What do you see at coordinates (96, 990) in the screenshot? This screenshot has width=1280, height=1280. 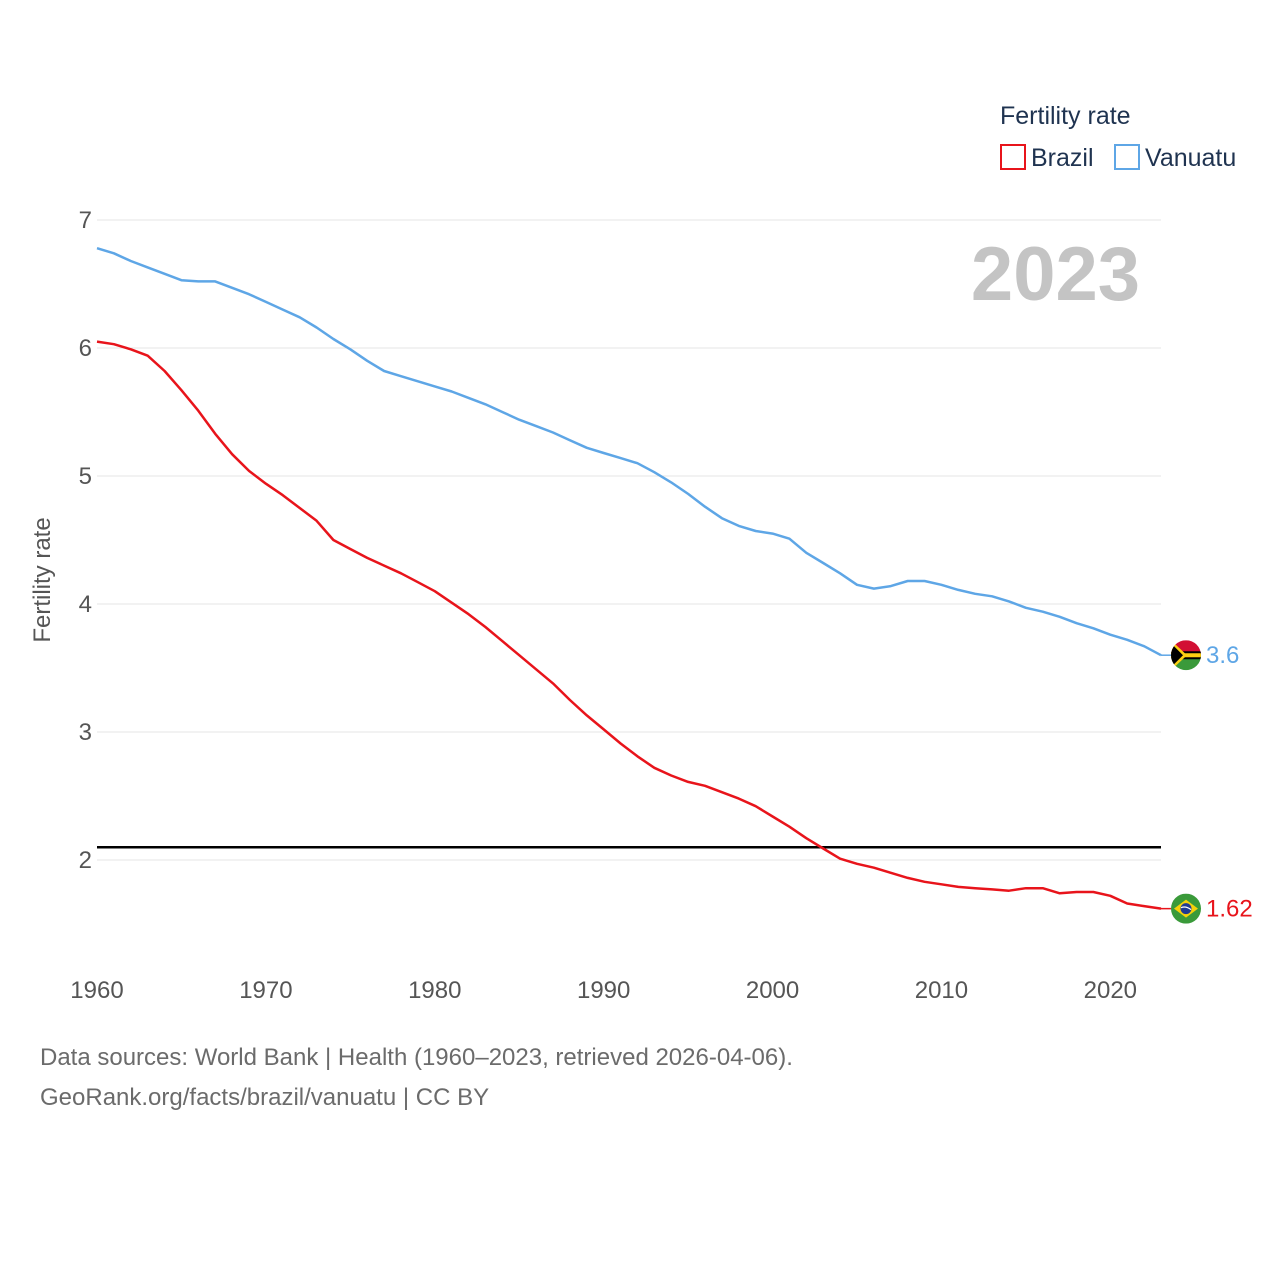 I see `x-tick-label-1960: 1960` at bounding box center [96, 990].